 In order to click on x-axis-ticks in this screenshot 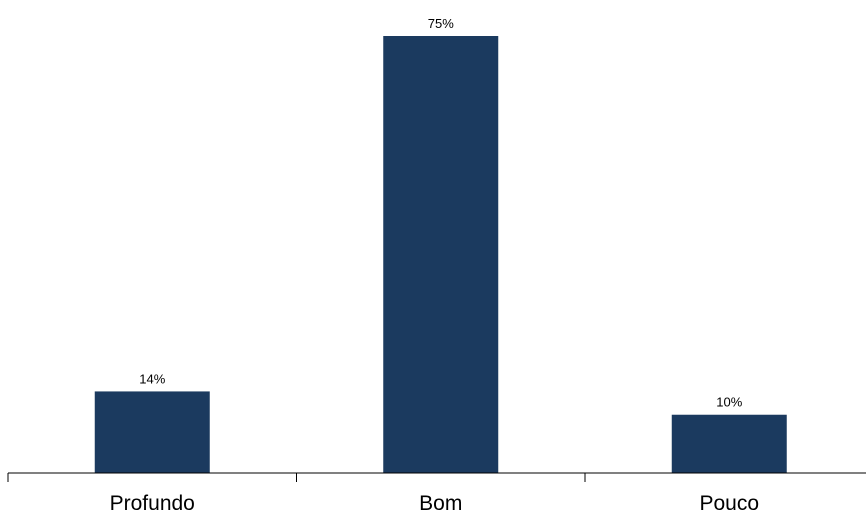, I will do `click(296, 477)`.